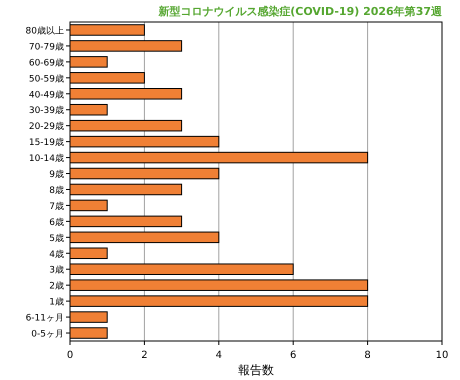 Image resolution: width=460 pixels, height=380 pixels. What do you see at coordinates (46, 78) in the screenshot?
I see `y-tick-label: 50-59歳` at bounding box center [46, 78].